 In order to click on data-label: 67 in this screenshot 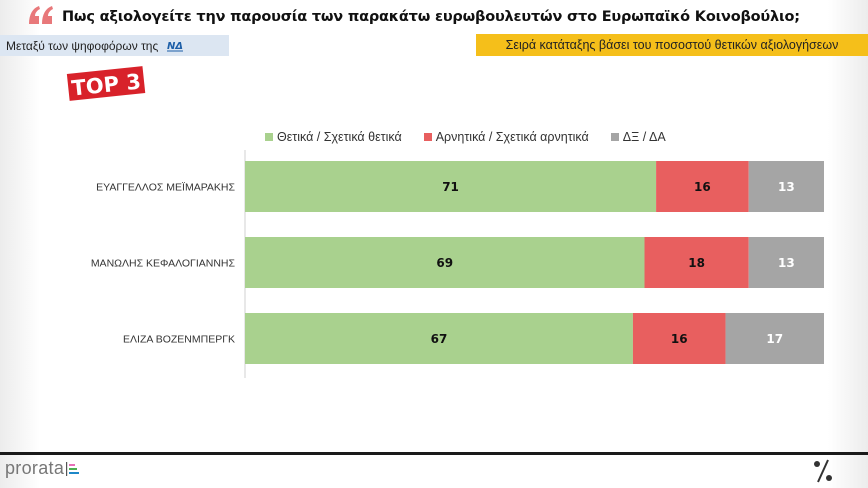, I will do `click(439, 339)`.